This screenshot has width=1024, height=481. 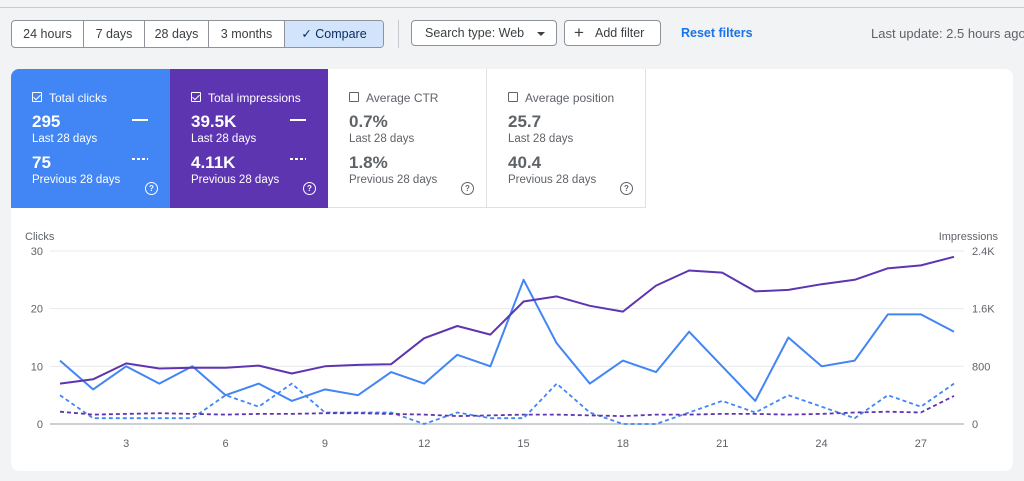 I want to click on range-option-3-months: 3 months, so click(x=247, y=34).